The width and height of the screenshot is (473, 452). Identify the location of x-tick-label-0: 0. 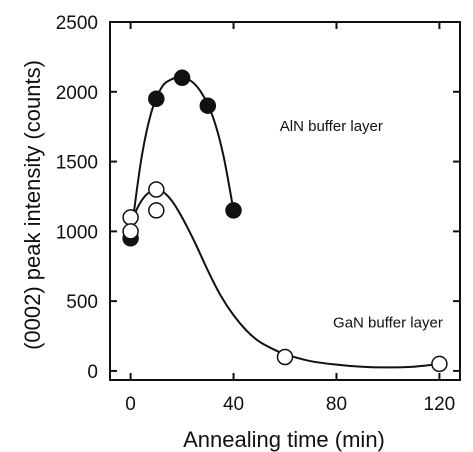
(130, 404).